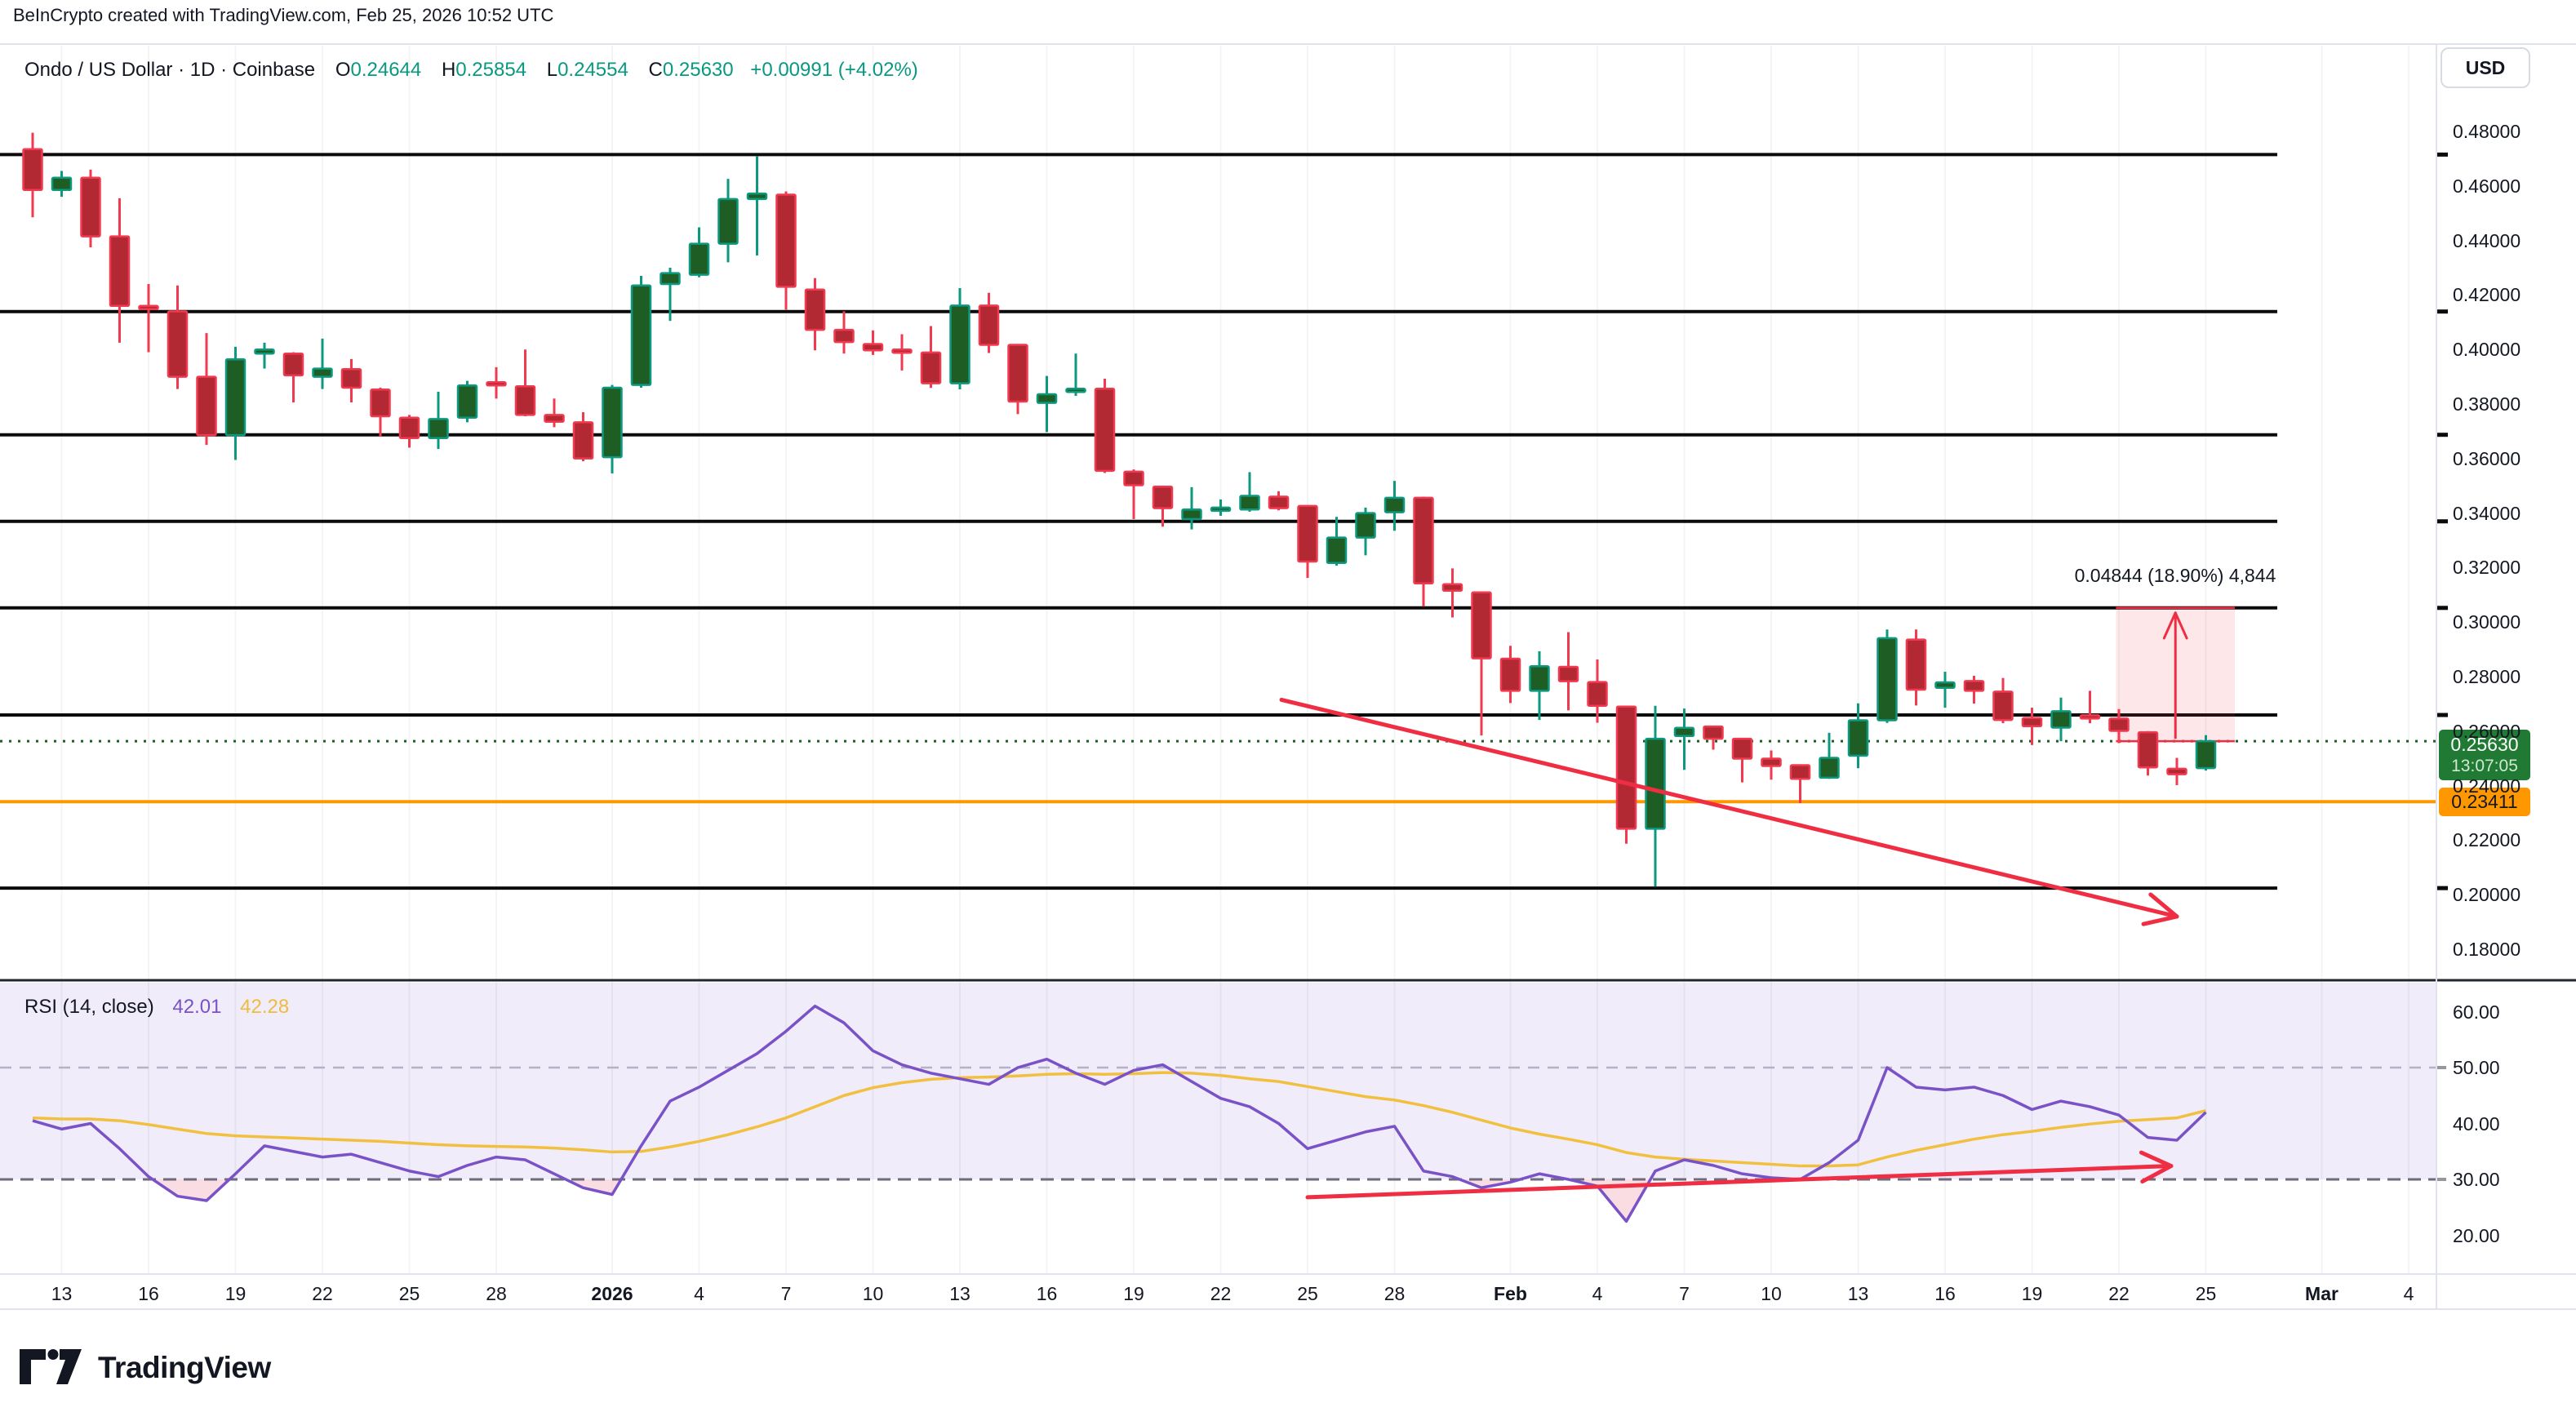 The width and height of the screenshot is (2576, 1412). What do you see at coordinates (834, 70) in the screenshot?
I see `change-value: +0.00991 (+4.02%)` at bounding box center [834, 70].